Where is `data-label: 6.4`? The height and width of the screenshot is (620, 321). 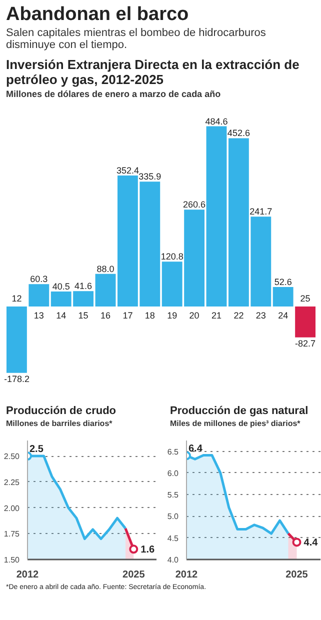
data-label: 6.4 is located at coordinates (195, 449).